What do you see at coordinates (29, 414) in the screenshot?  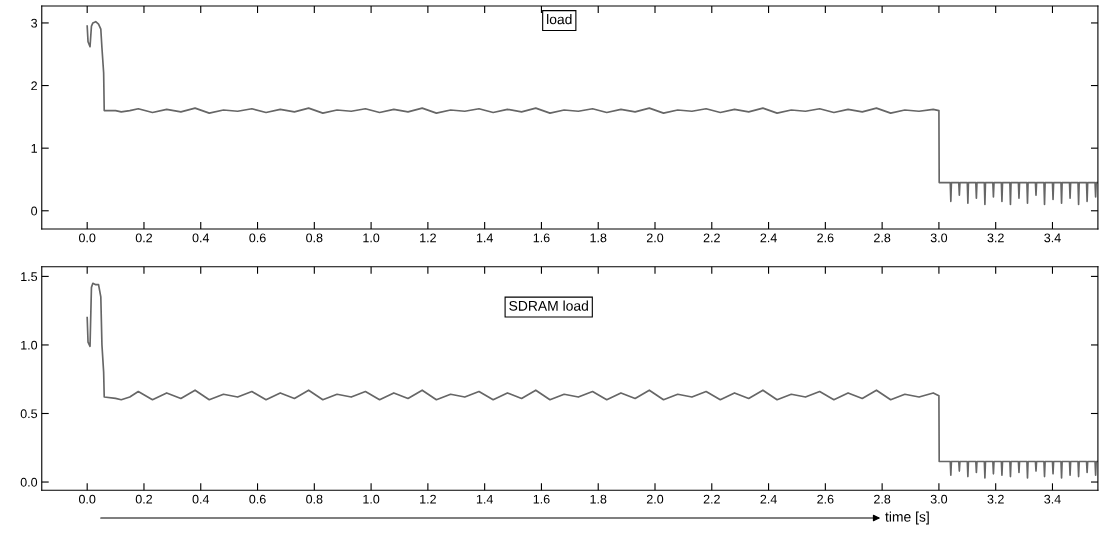 I see `y-tick-label: 0.5` at bounding box center [29, 414].